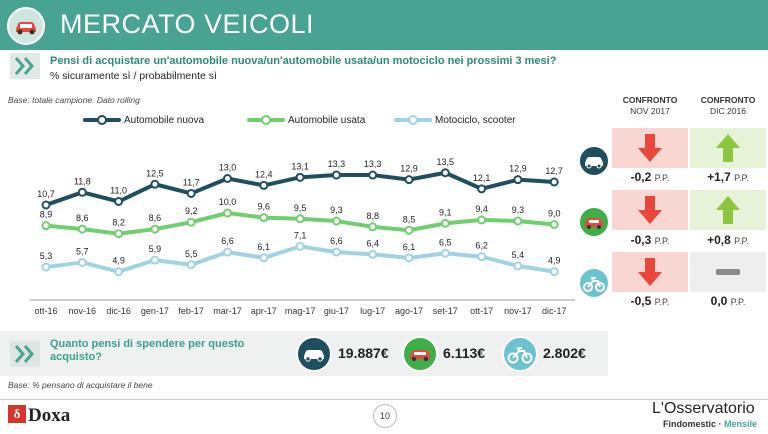 This screenshot has width=768, height=434. Describe the element at coordinates (728, 210) in the screenshot. I see `arrow-up-icon` at that location.